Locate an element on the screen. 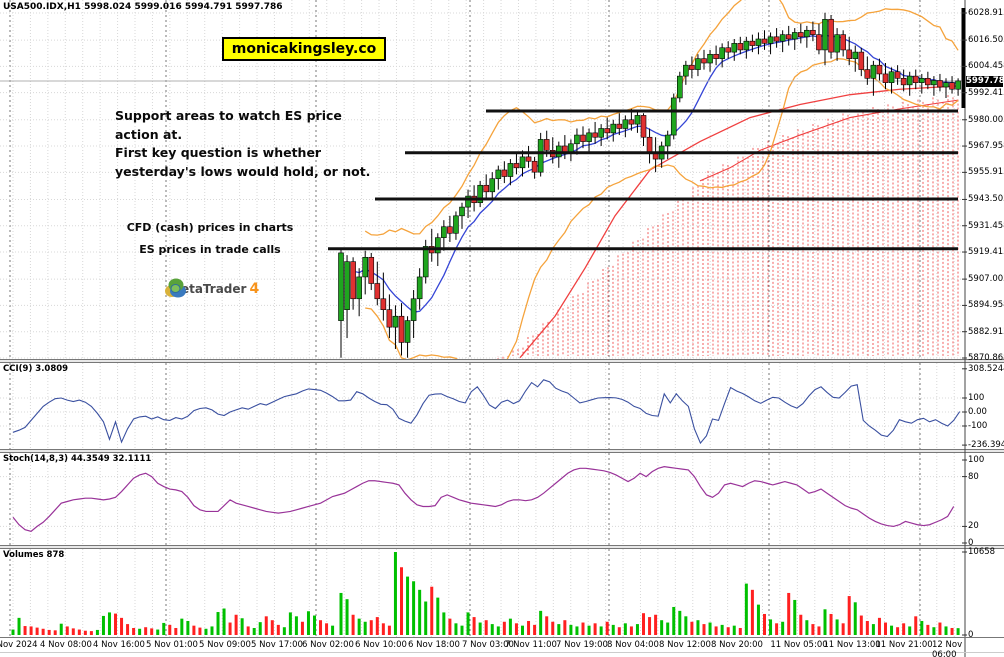 Image resolution: width=1004 pixels, height=657 pixels. price-axis-label: 5919.413 is located at coordinates (986, 252).